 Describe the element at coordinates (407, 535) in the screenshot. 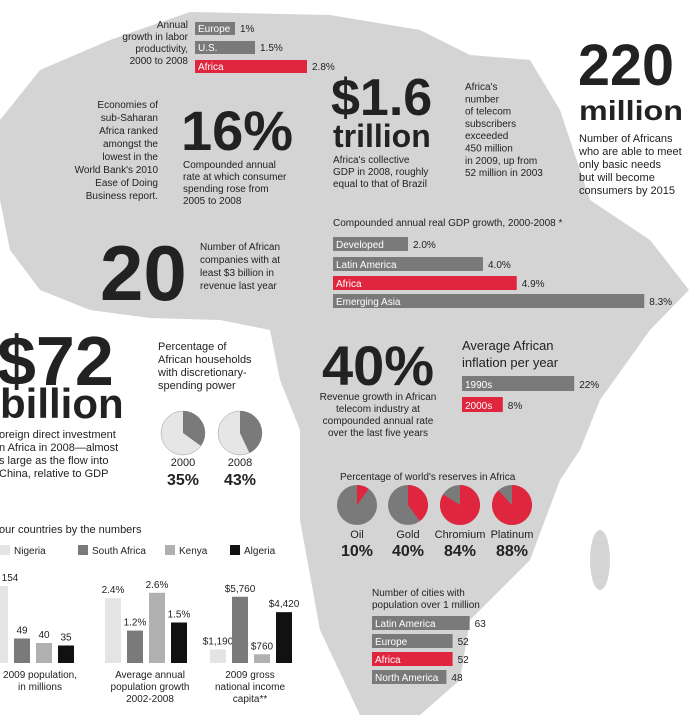

I see `pie-category: Gold` at that location.